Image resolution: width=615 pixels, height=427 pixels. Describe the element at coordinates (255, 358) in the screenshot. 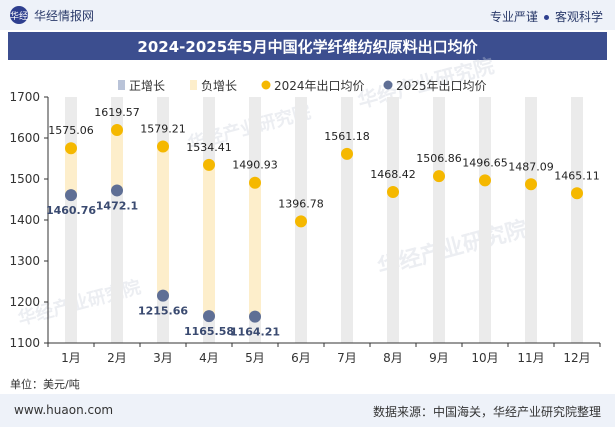

I see `x-tick-label: 5月` at that location.